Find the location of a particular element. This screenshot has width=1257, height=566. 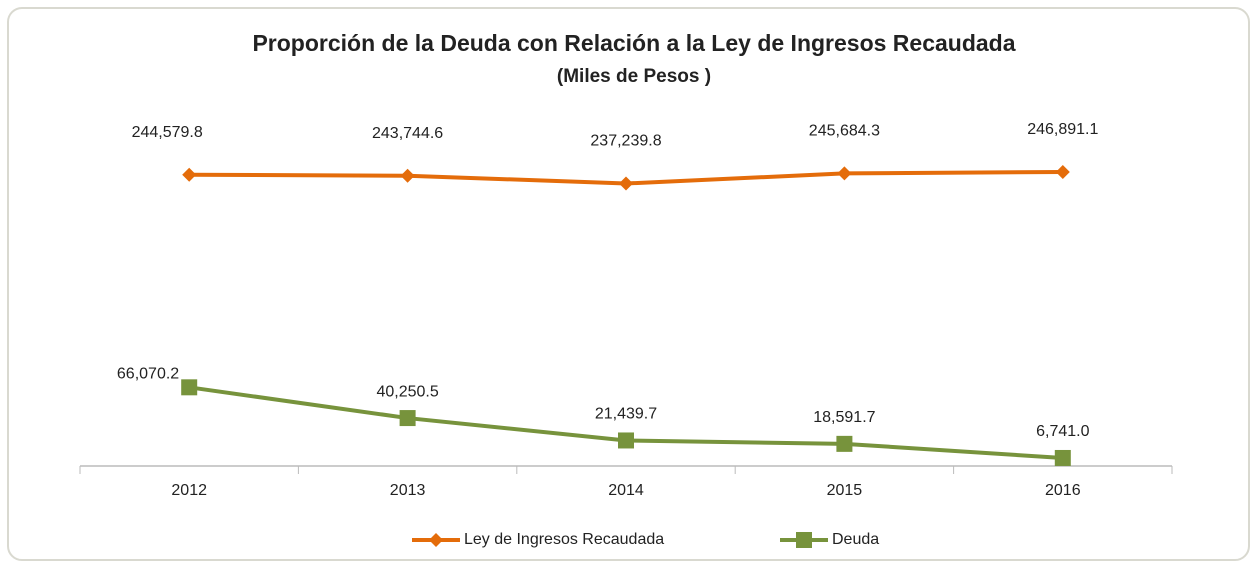

data-label: 6,741.0 is located at coordinates (1062, 431).